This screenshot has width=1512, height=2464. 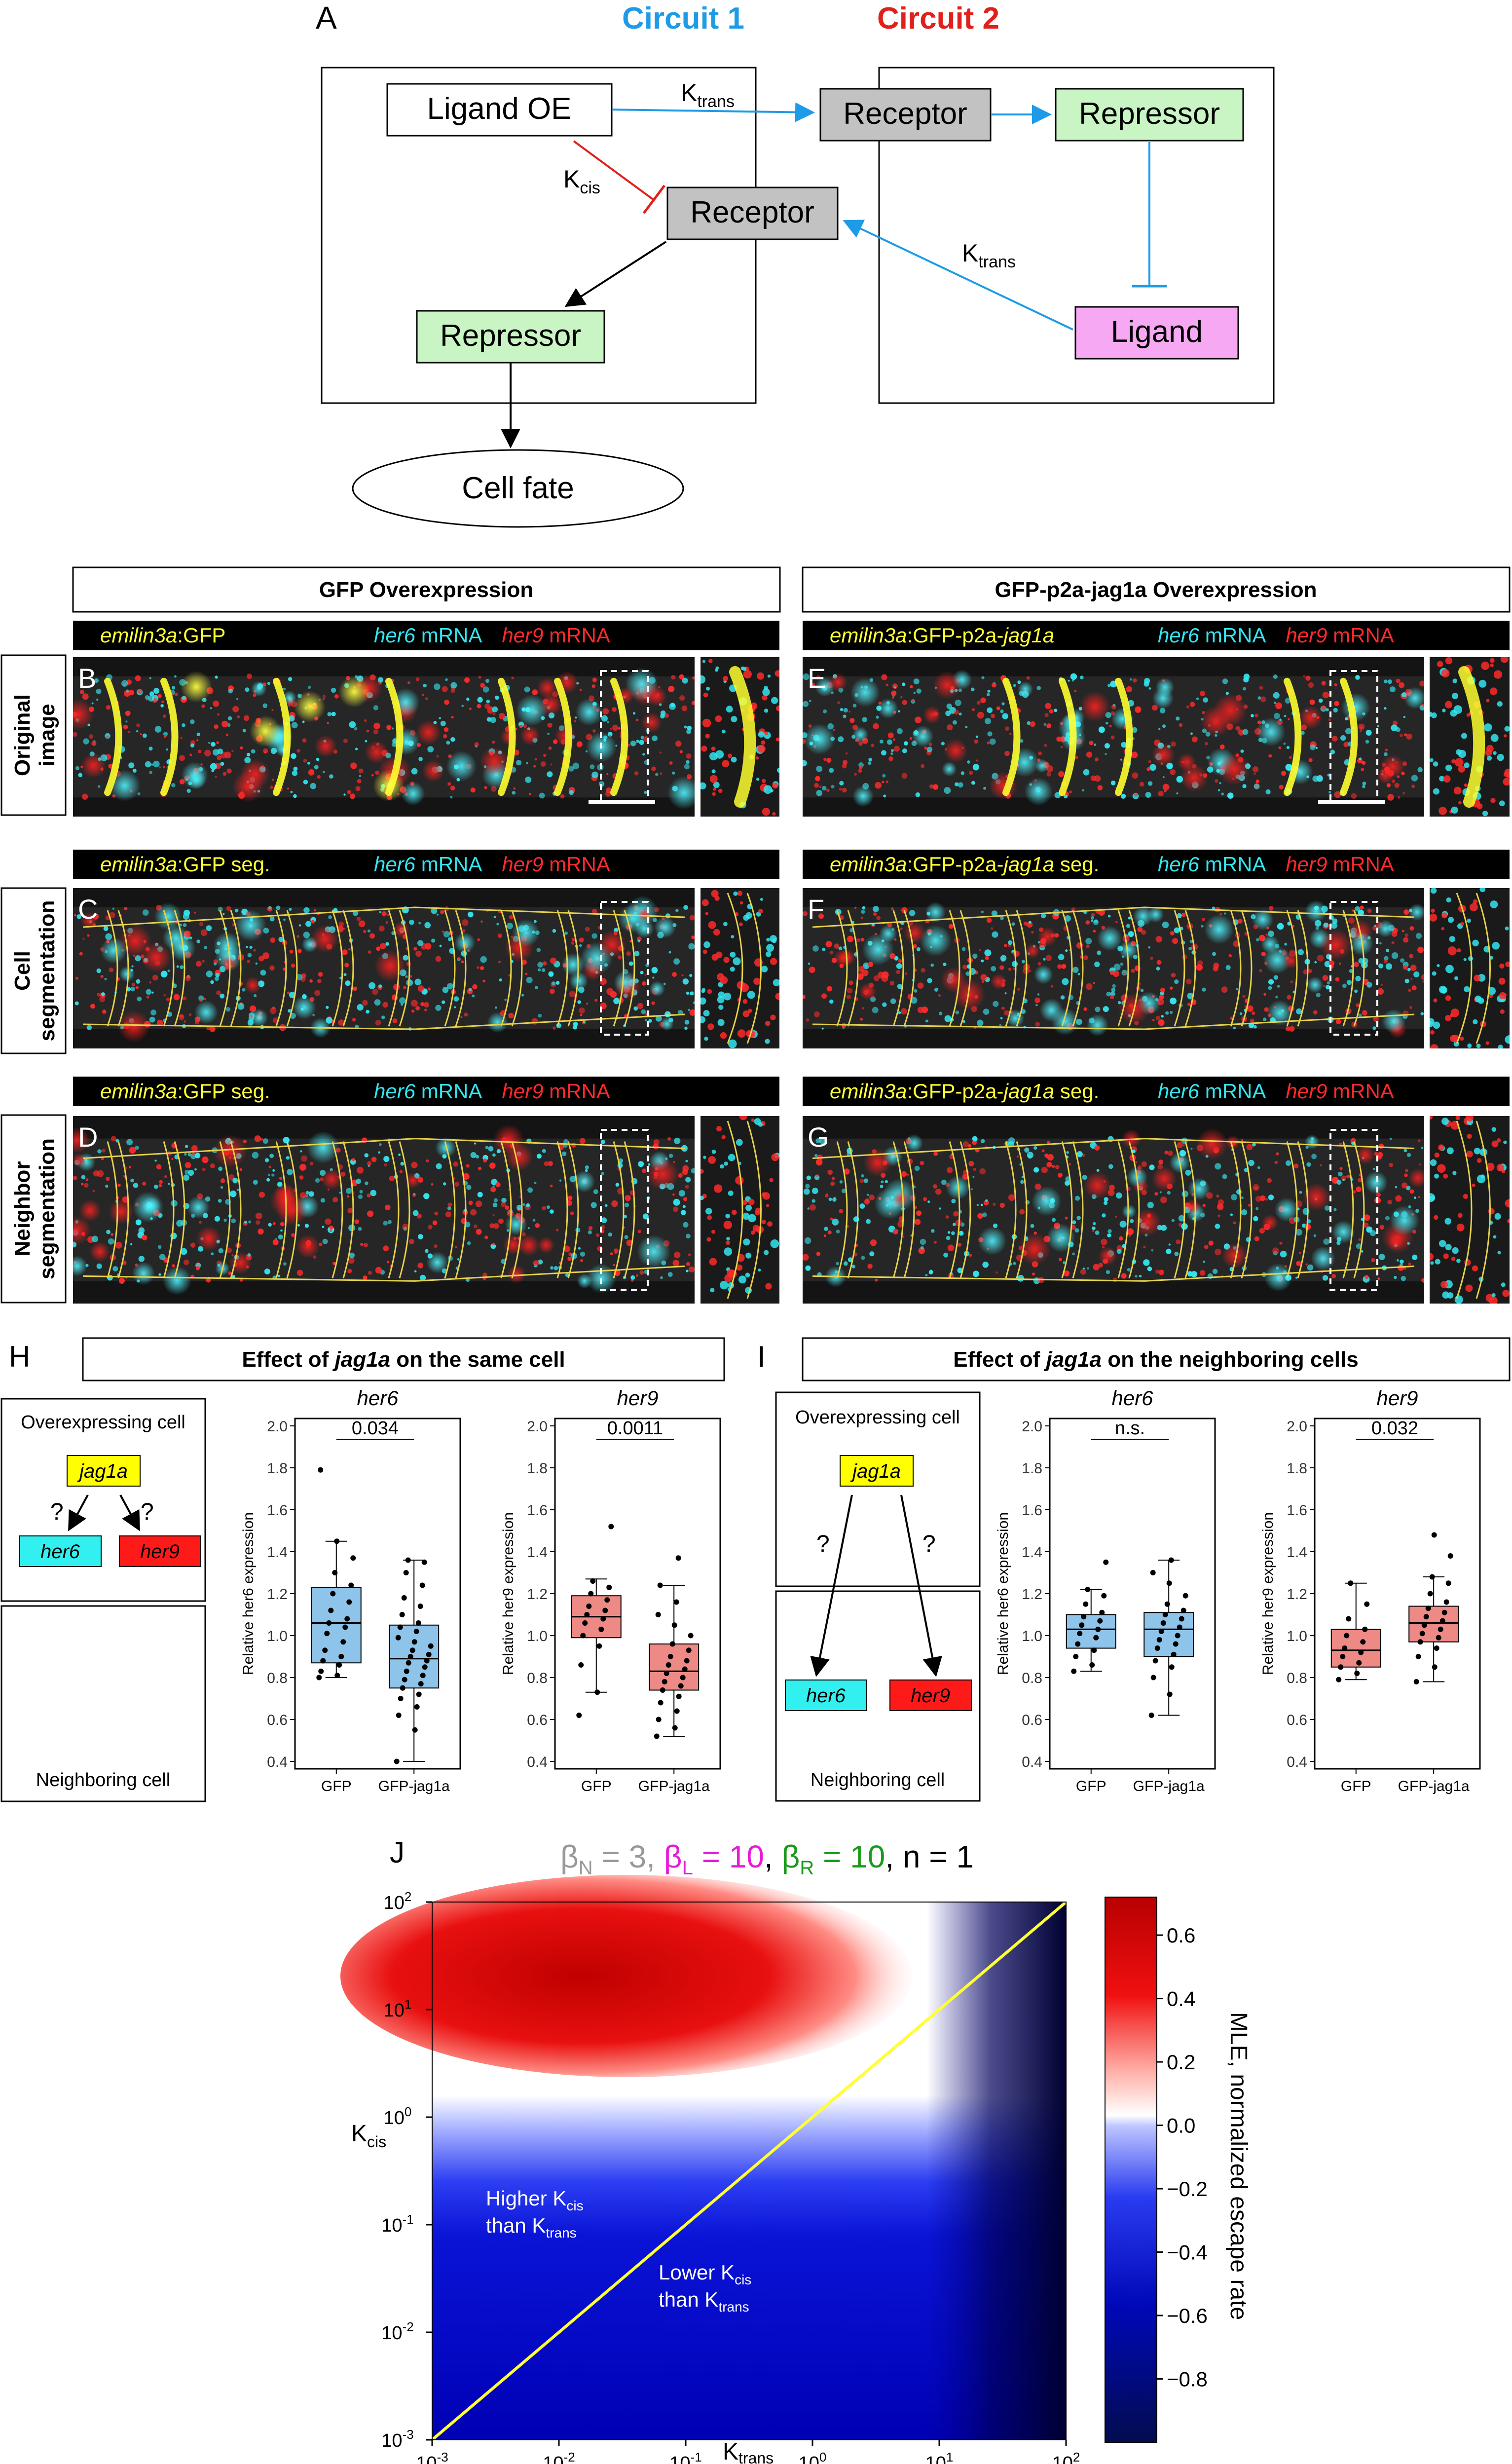 What do you see at coordinates (1149, 115) in the screenshot?
I see `repressor-2-box` at bounding box center [1149, 115].